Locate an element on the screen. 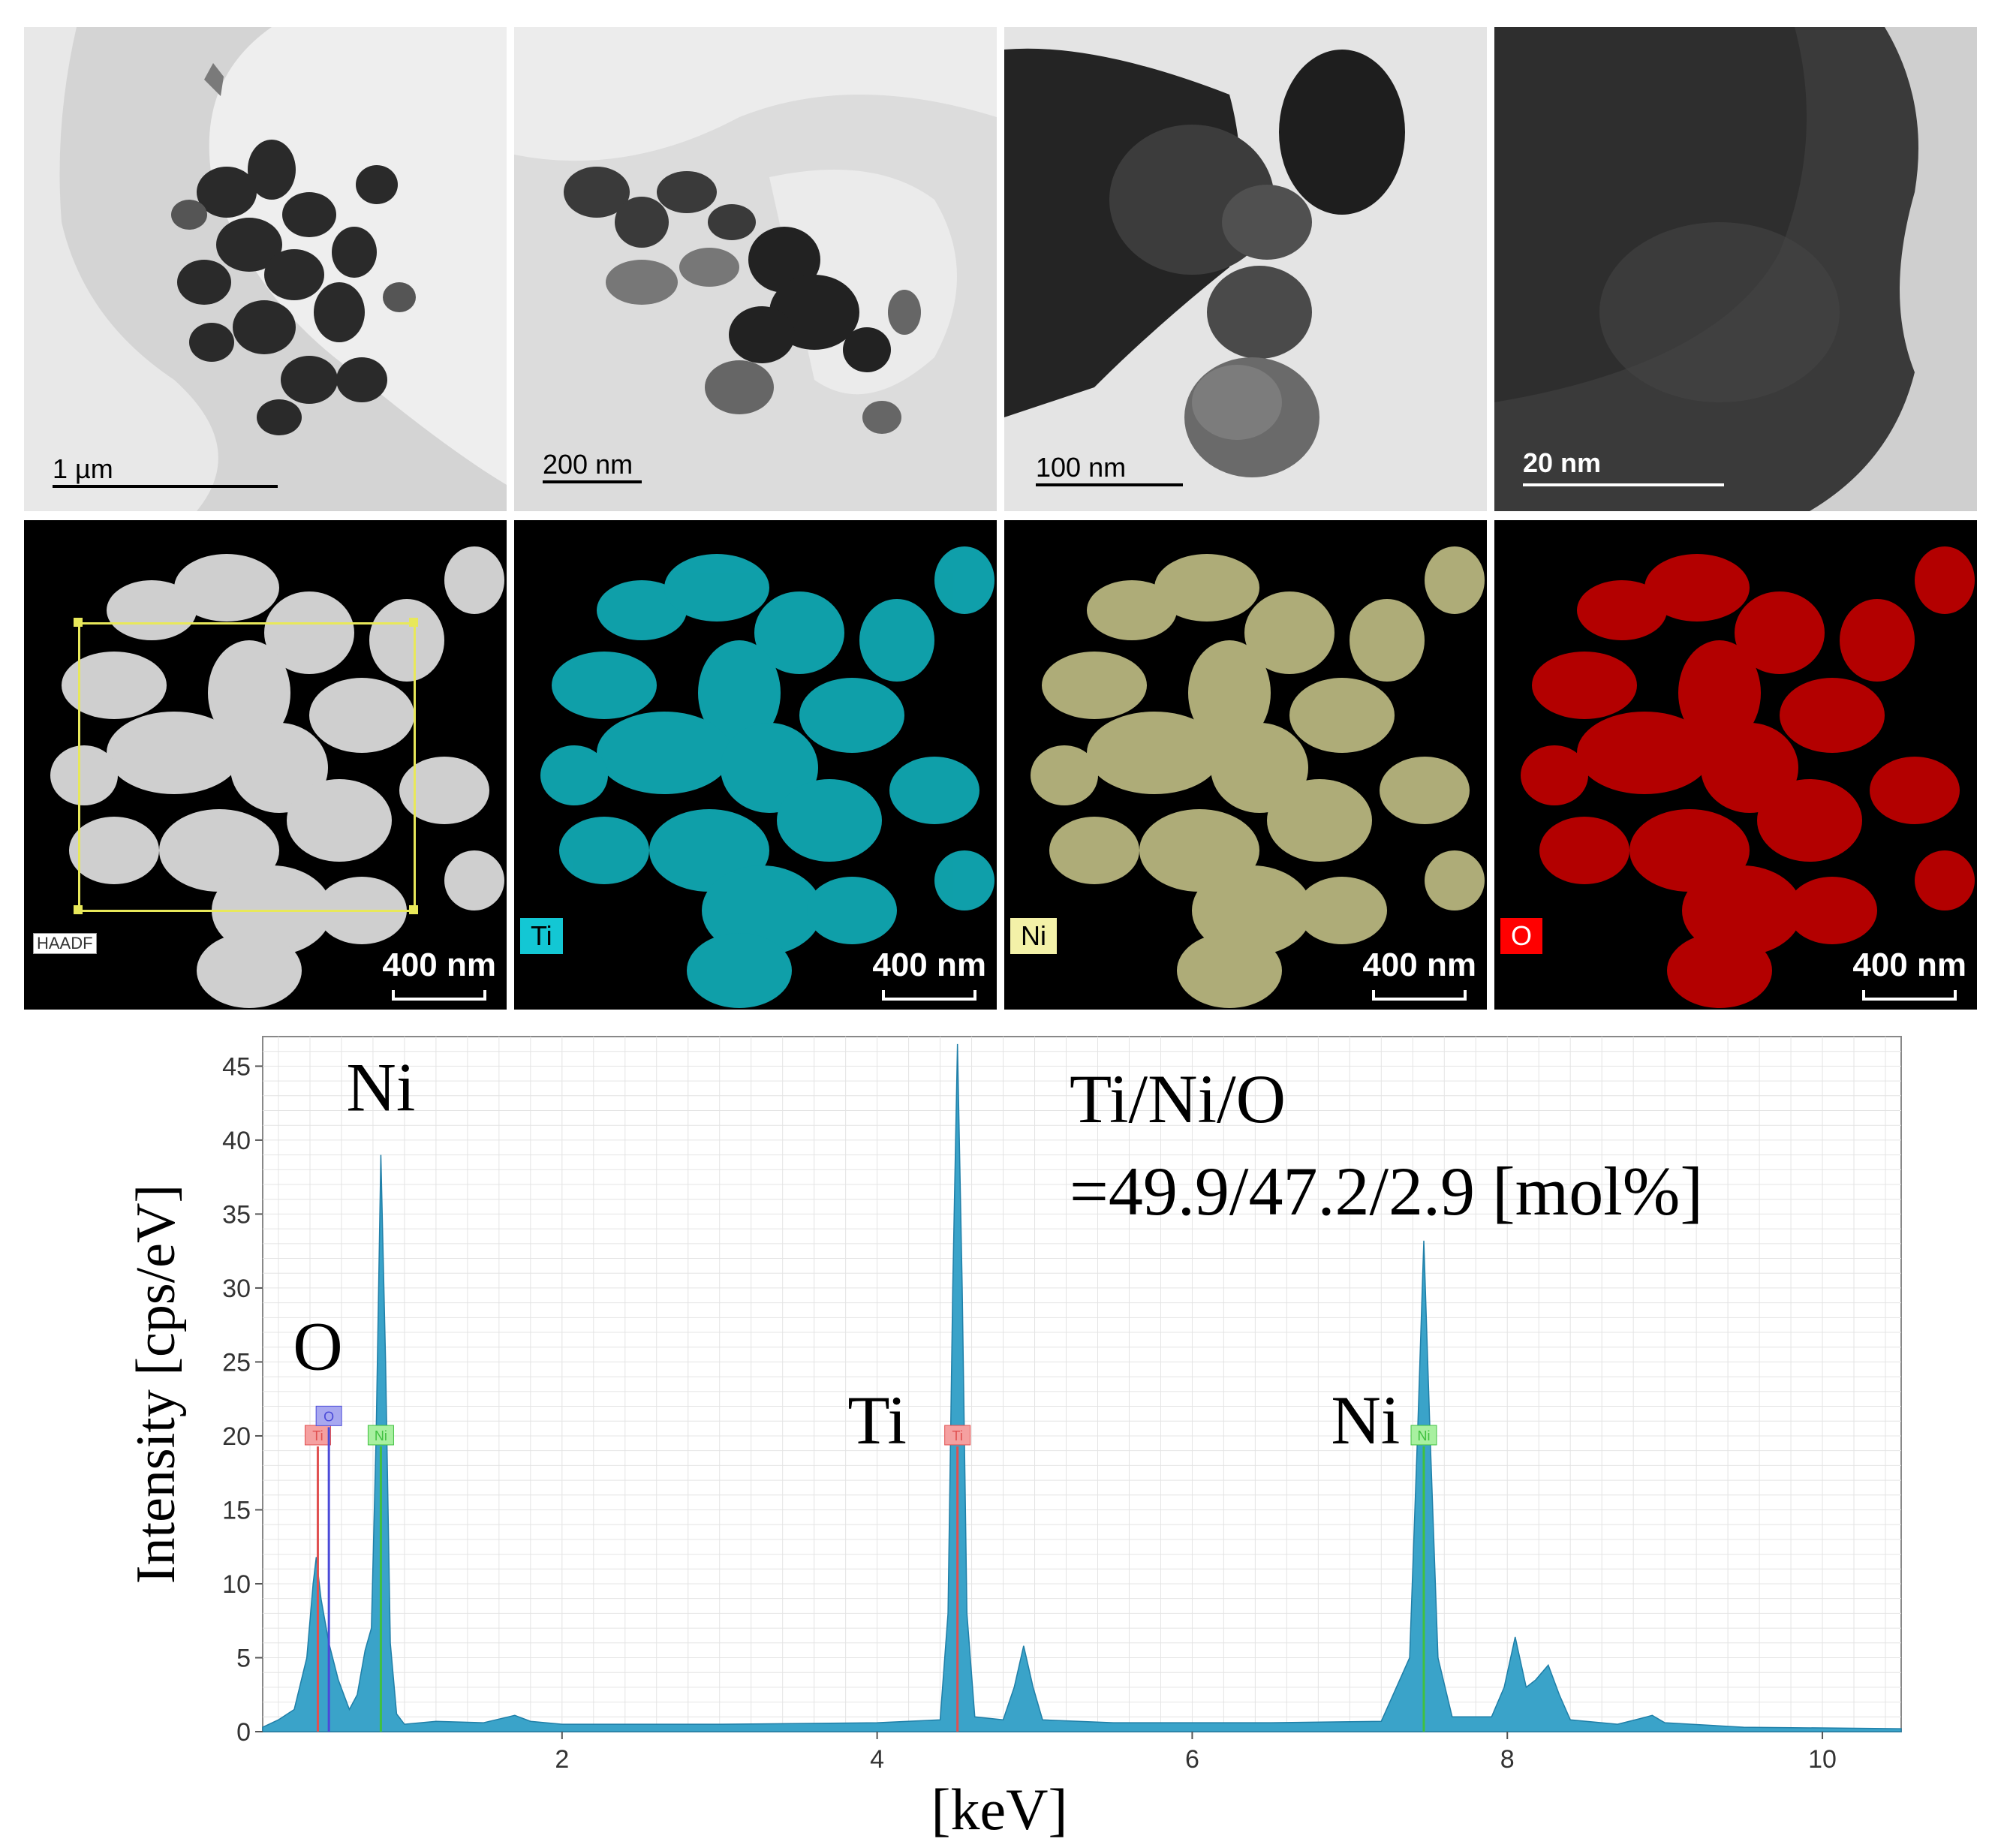 The image size is (2001, 1848). y-tick-label: 45 is located at coordinates (236, 1066).